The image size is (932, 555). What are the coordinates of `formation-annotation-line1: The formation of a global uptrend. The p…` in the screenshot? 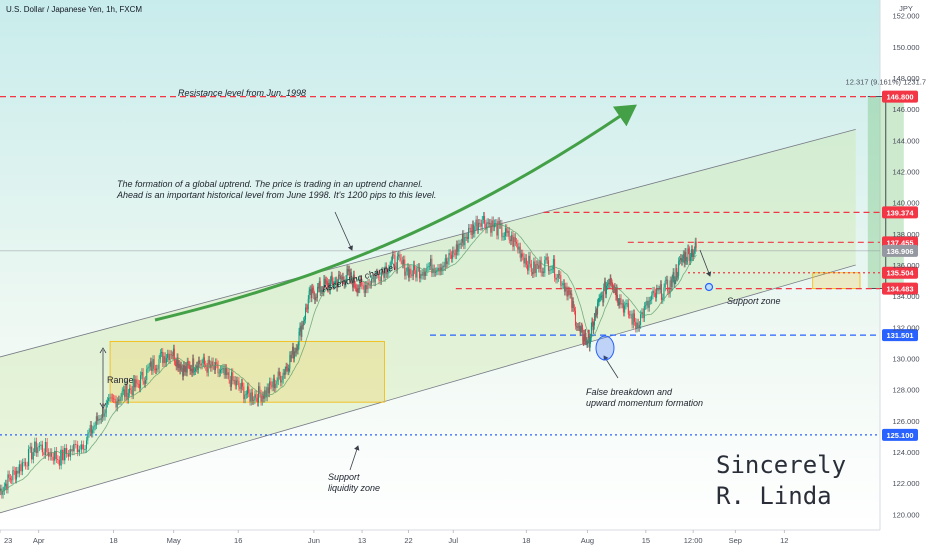 It's located at (270, 184).